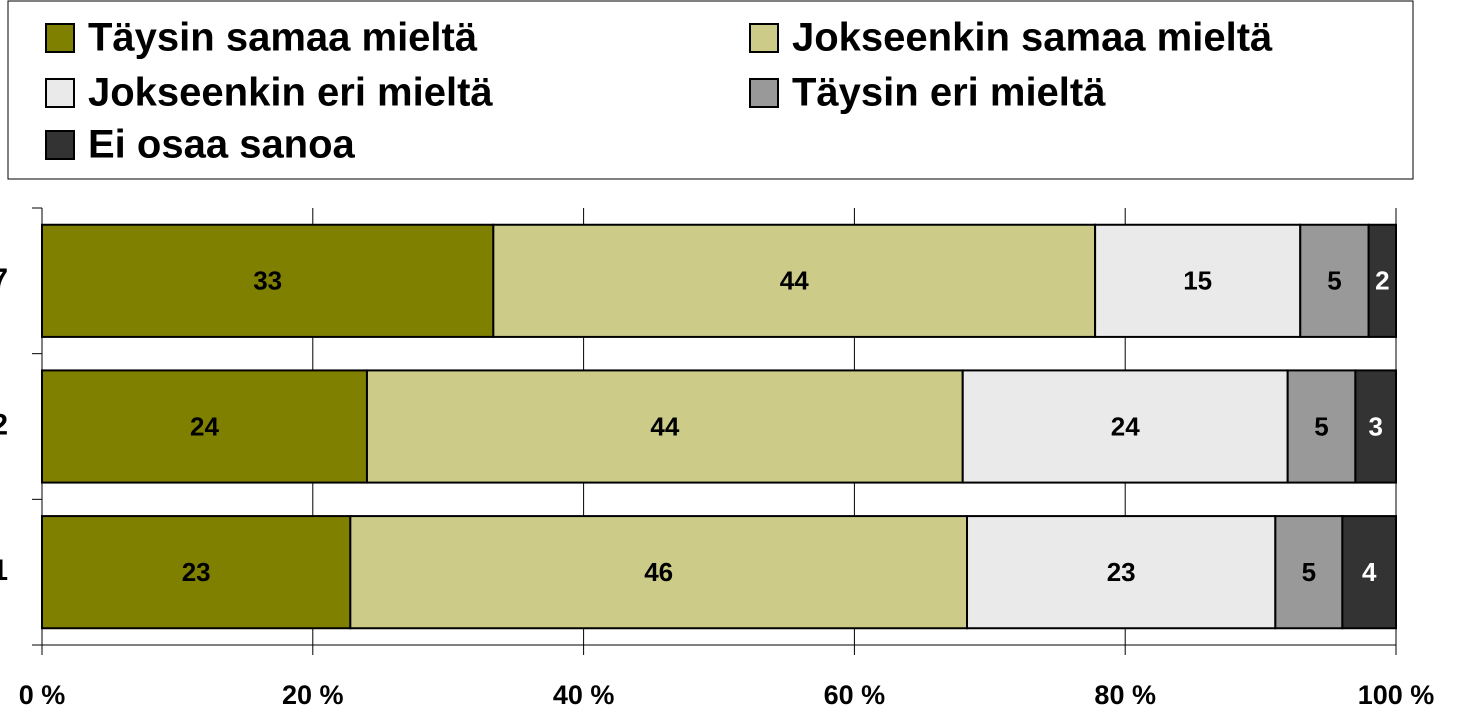 The height and width of the screenshot is (723, 1473). Describe the element at coordinates (222, 145) in the screenshot. I see `legend-label: Ei osaa sanoa` at that location.